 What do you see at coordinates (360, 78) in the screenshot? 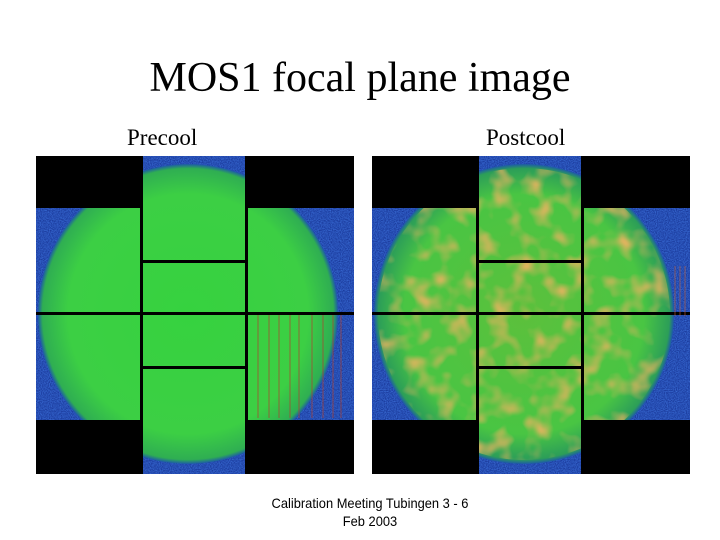
I see `slide-title: MOS1 focal plane image` at bounding box center [360, 78].